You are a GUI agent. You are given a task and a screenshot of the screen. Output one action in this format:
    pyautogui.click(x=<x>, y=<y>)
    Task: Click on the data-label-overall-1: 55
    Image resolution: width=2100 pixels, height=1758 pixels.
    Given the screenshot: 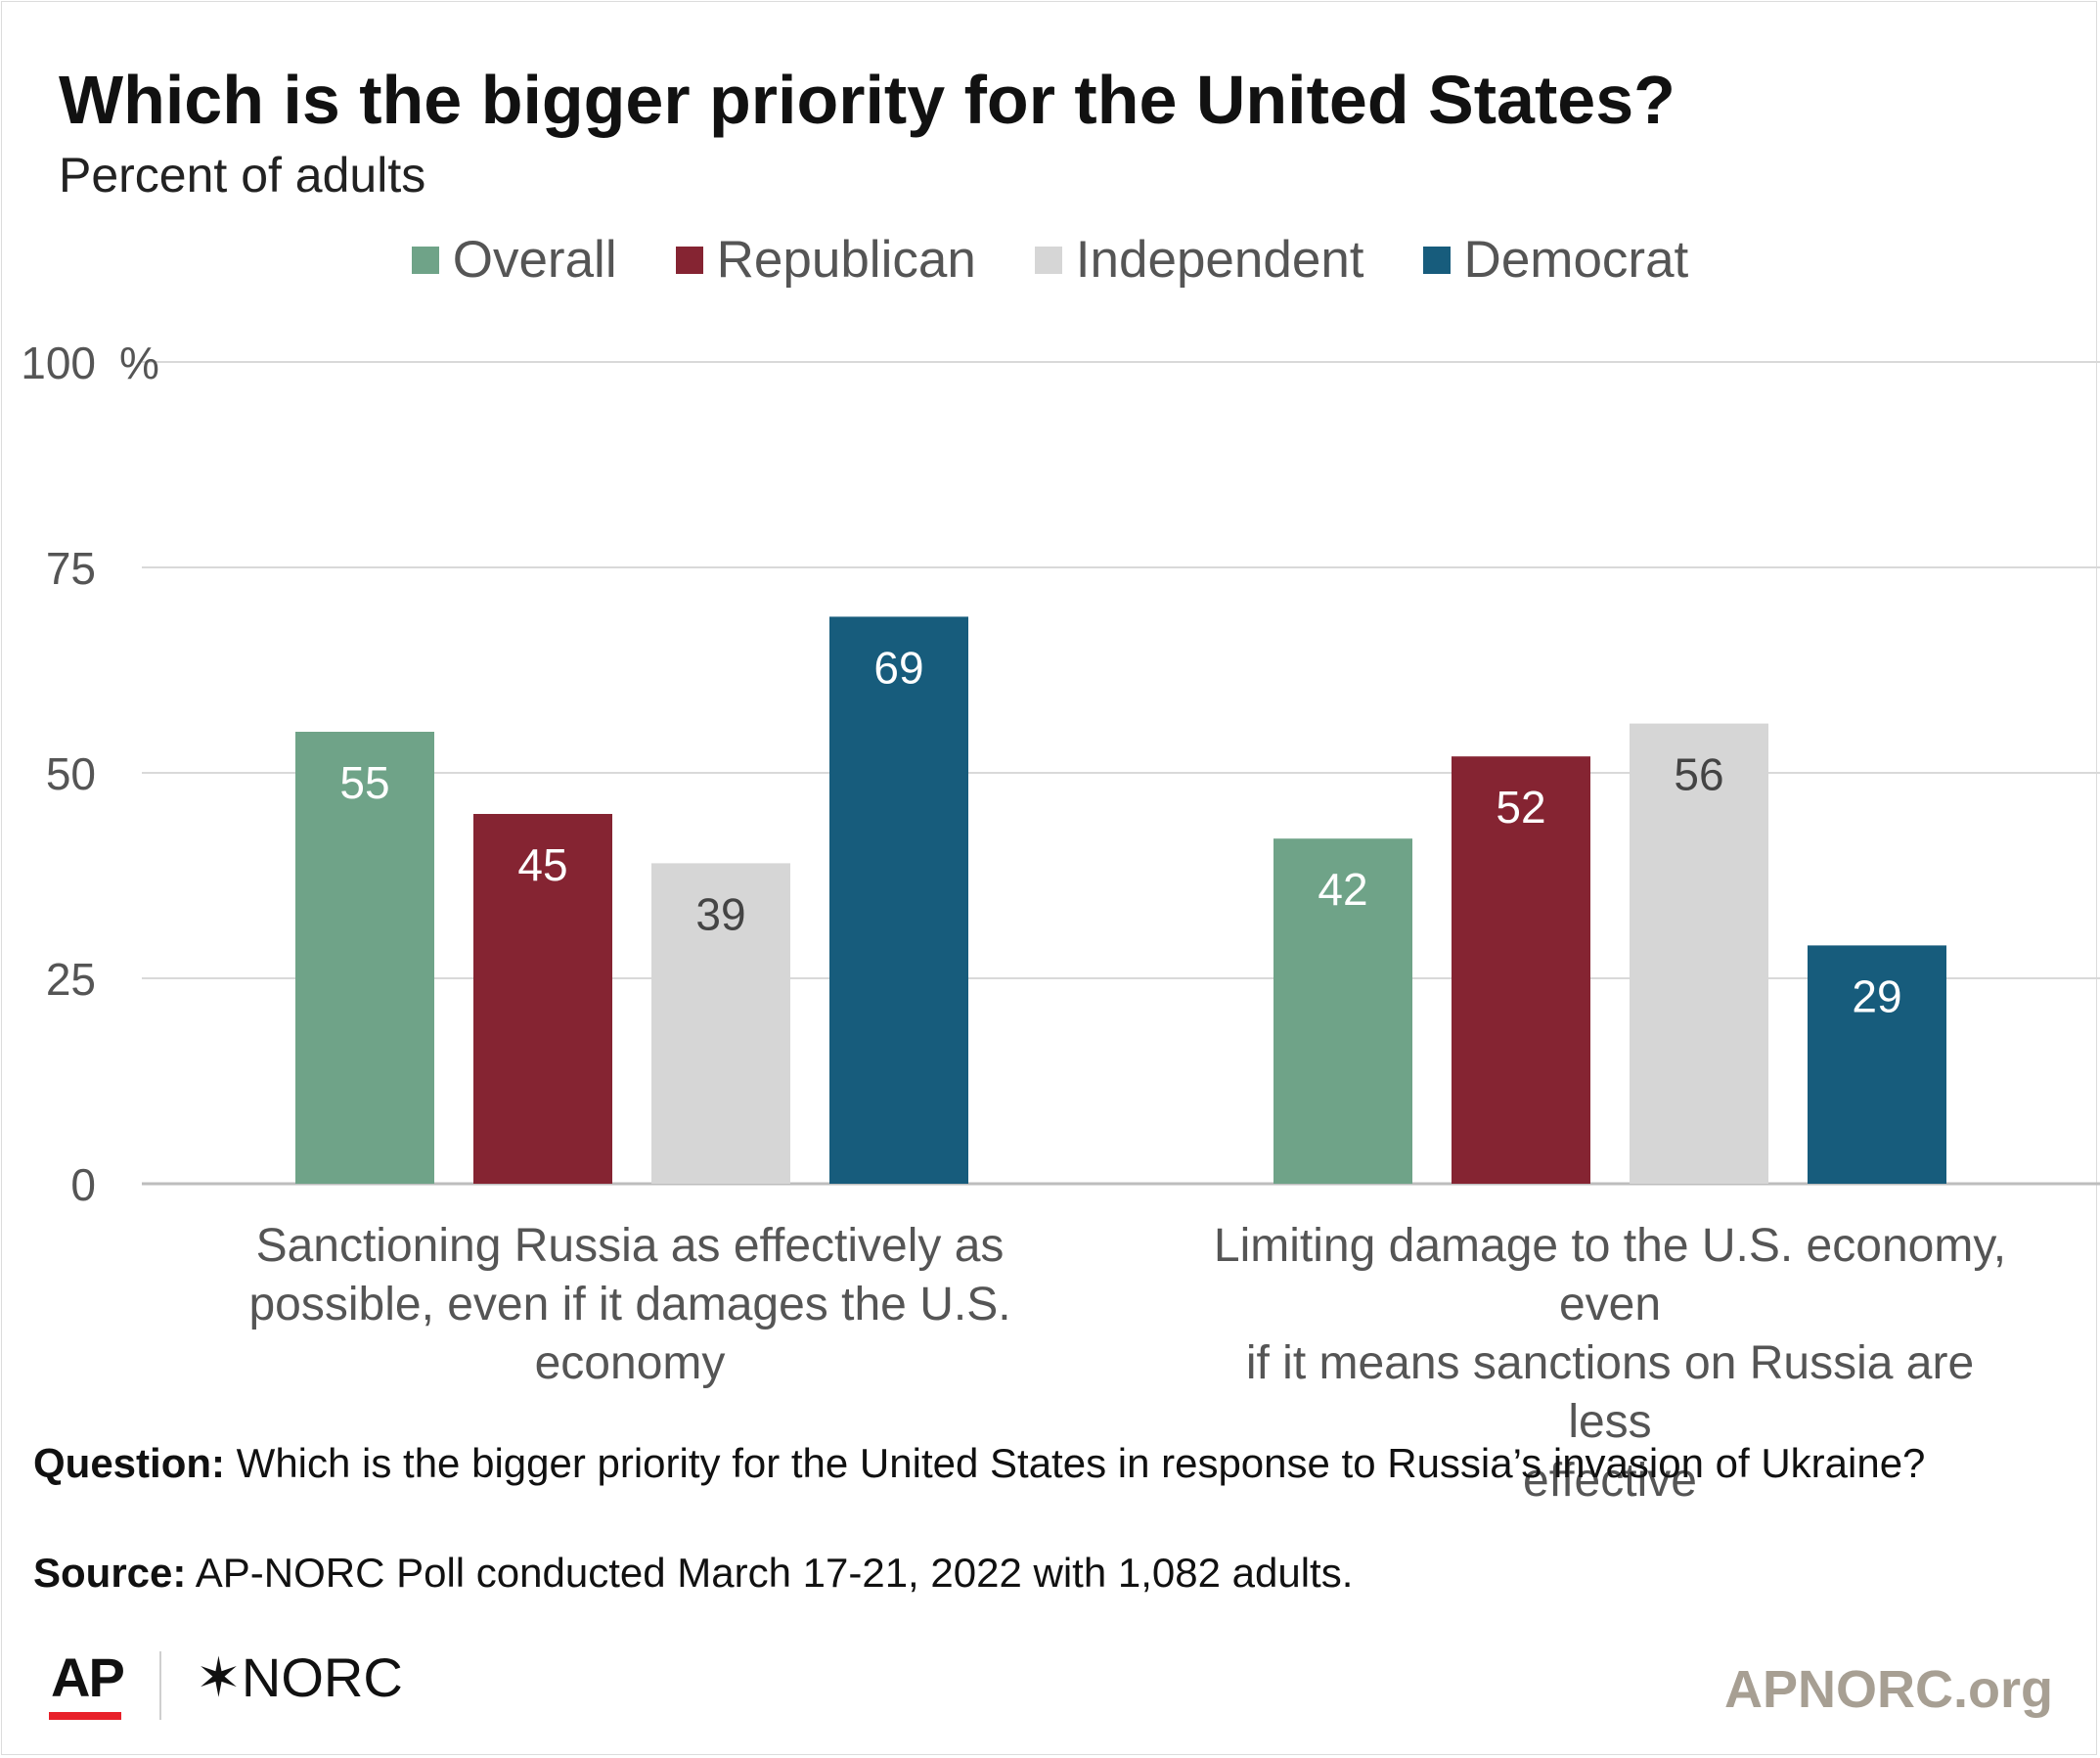 What is the action you would take?
    pyautogui.click(x=364, y=782)
    